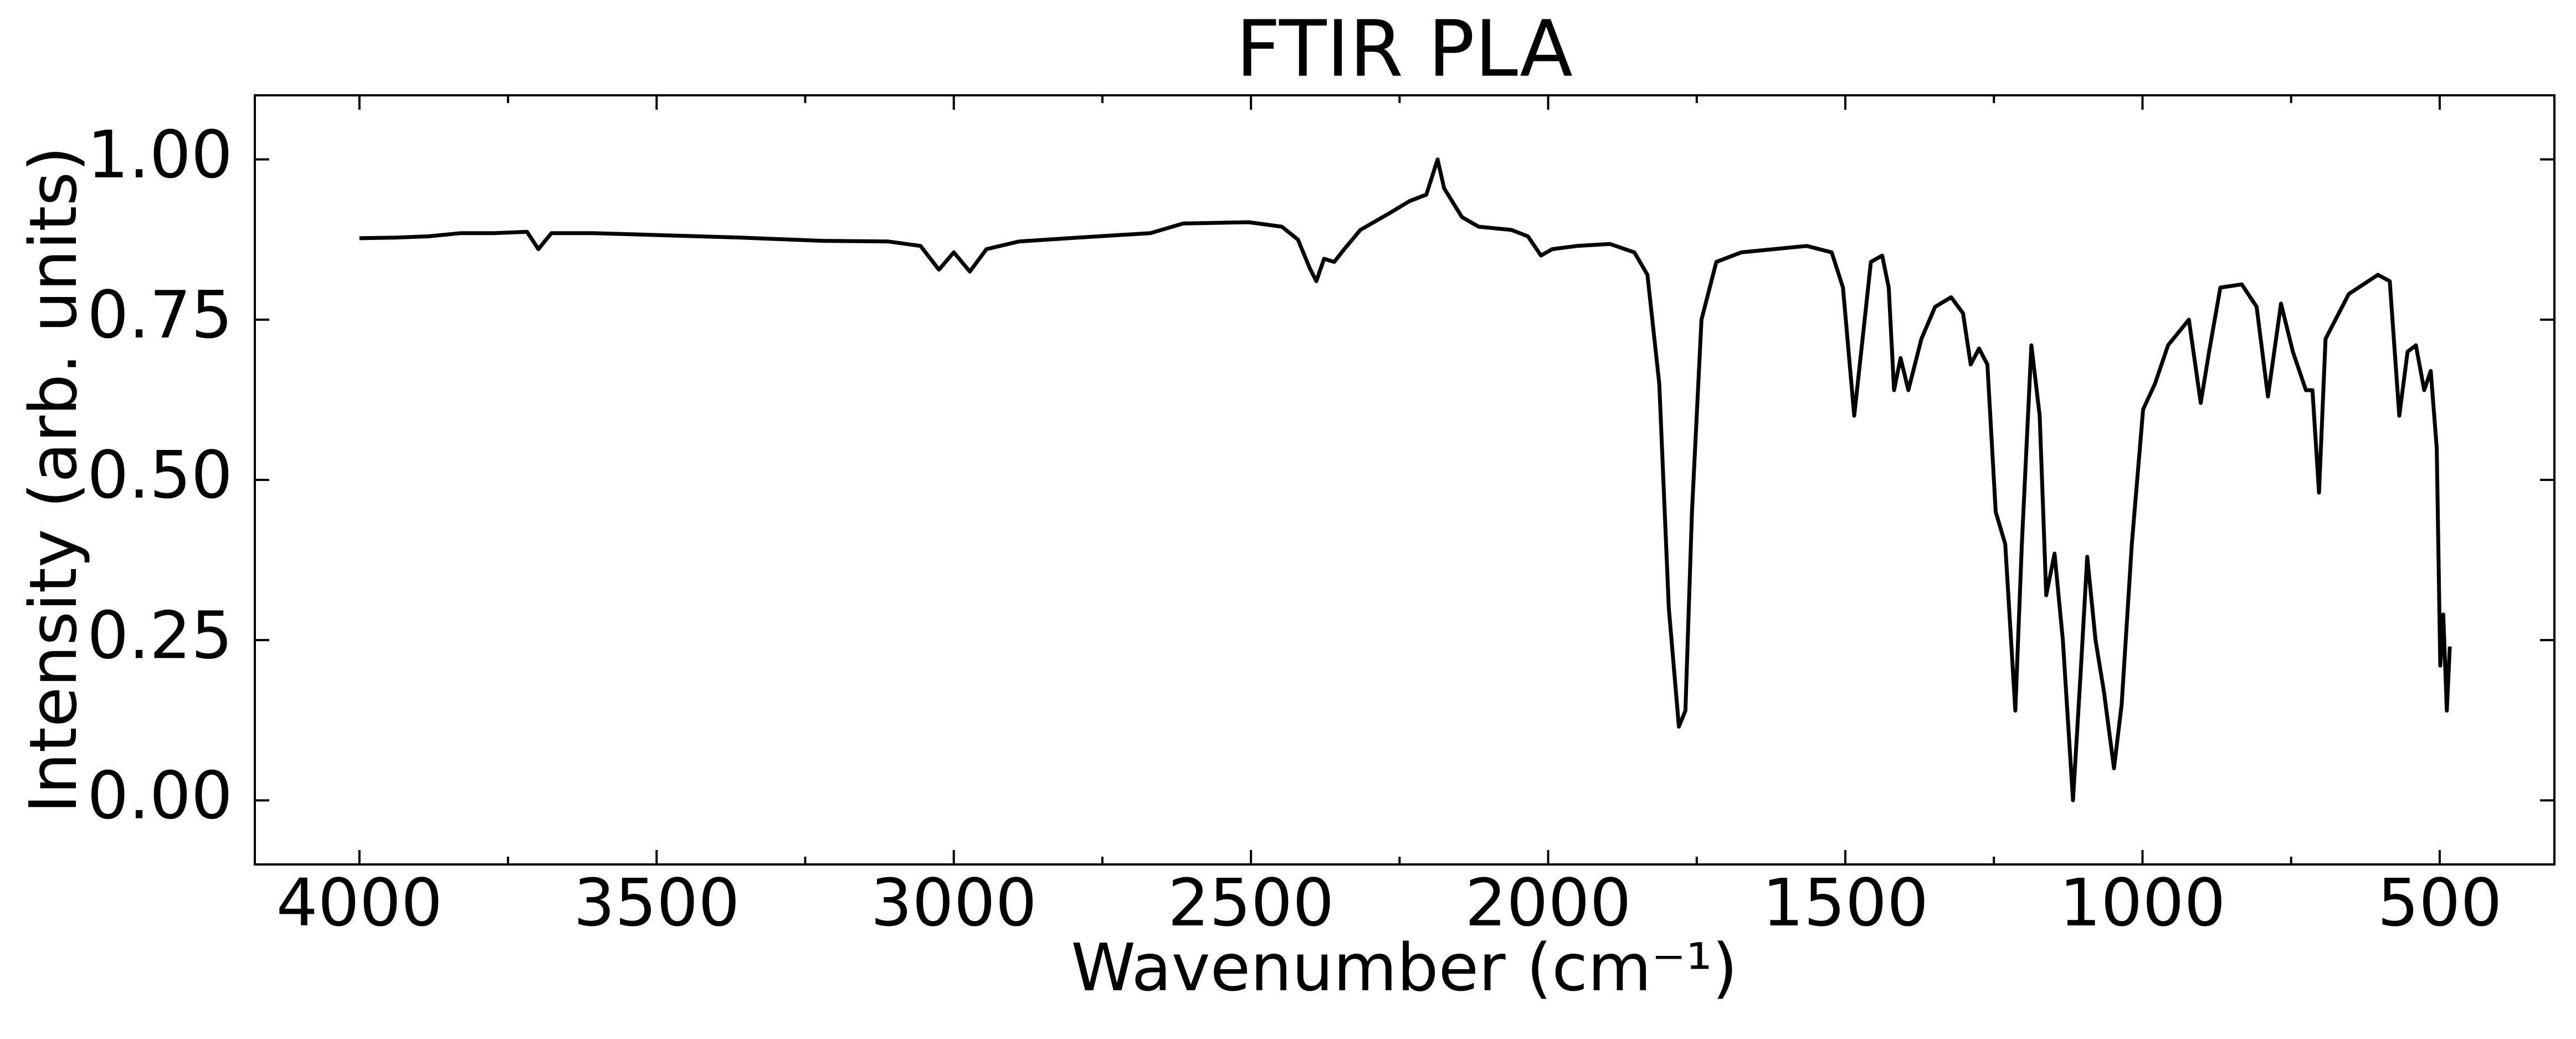 This screenshot has width=2576, height=1039. What do you see at coordinates (160, 796) in the screenshot?
I see `y-tick-label: 0.00` at bounding box center [160, 796].